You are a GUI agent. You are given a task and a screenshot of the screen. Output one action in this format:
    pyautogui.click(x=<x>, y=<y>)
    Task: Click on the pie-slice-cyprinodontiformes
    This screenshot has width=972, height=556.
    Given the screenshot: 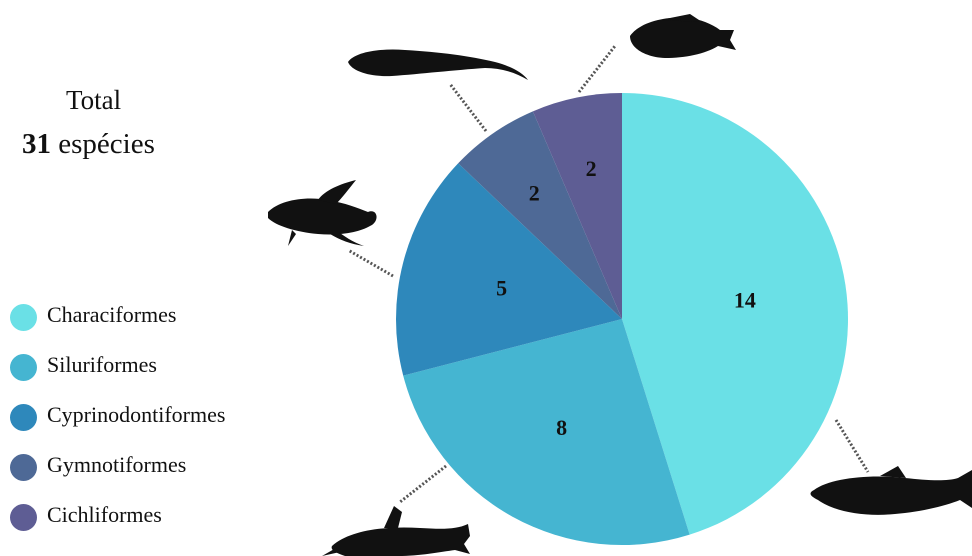 What is the action you would take?
    pyautogui.click(x=509, y=269)
    